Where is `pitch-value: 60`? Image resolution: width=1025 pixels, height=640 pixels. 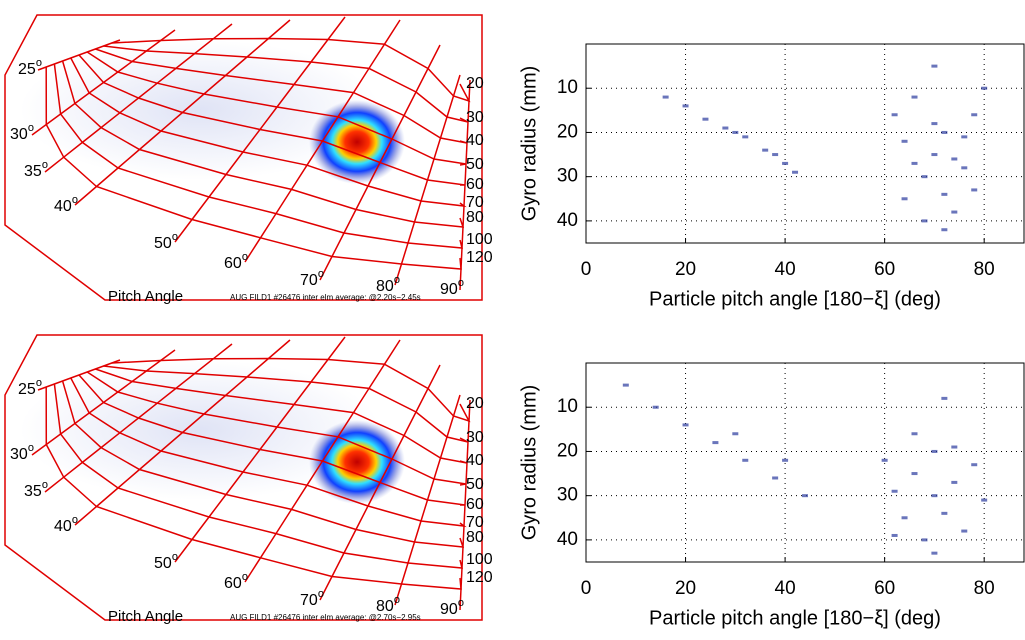
pitch-value: 60 is located at coordinates (233, 263).